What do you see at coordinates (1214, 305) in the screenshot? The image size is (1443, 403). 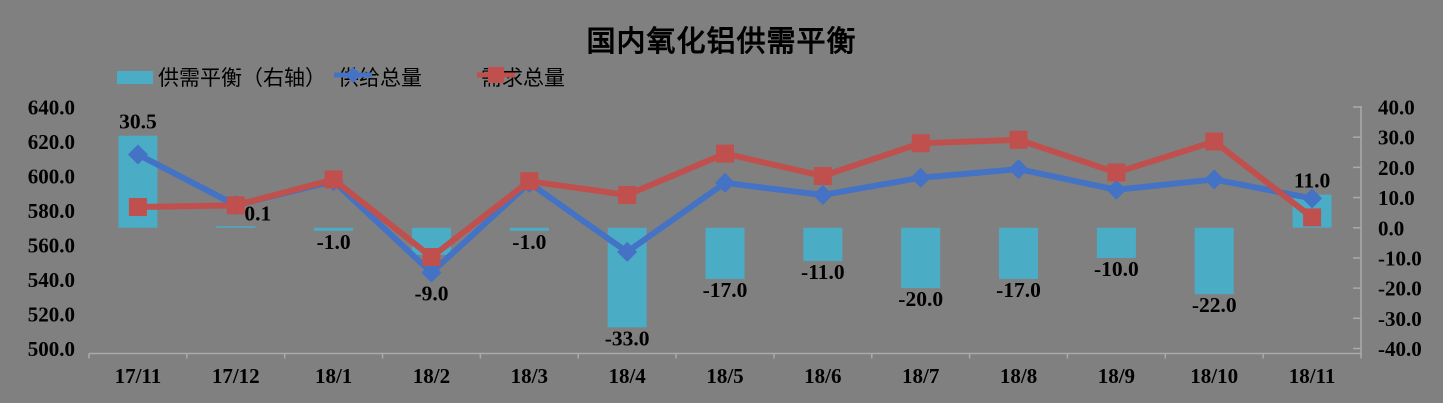 I see `bar-label-18/10: -22.0` at bounding box center [1214, 305].